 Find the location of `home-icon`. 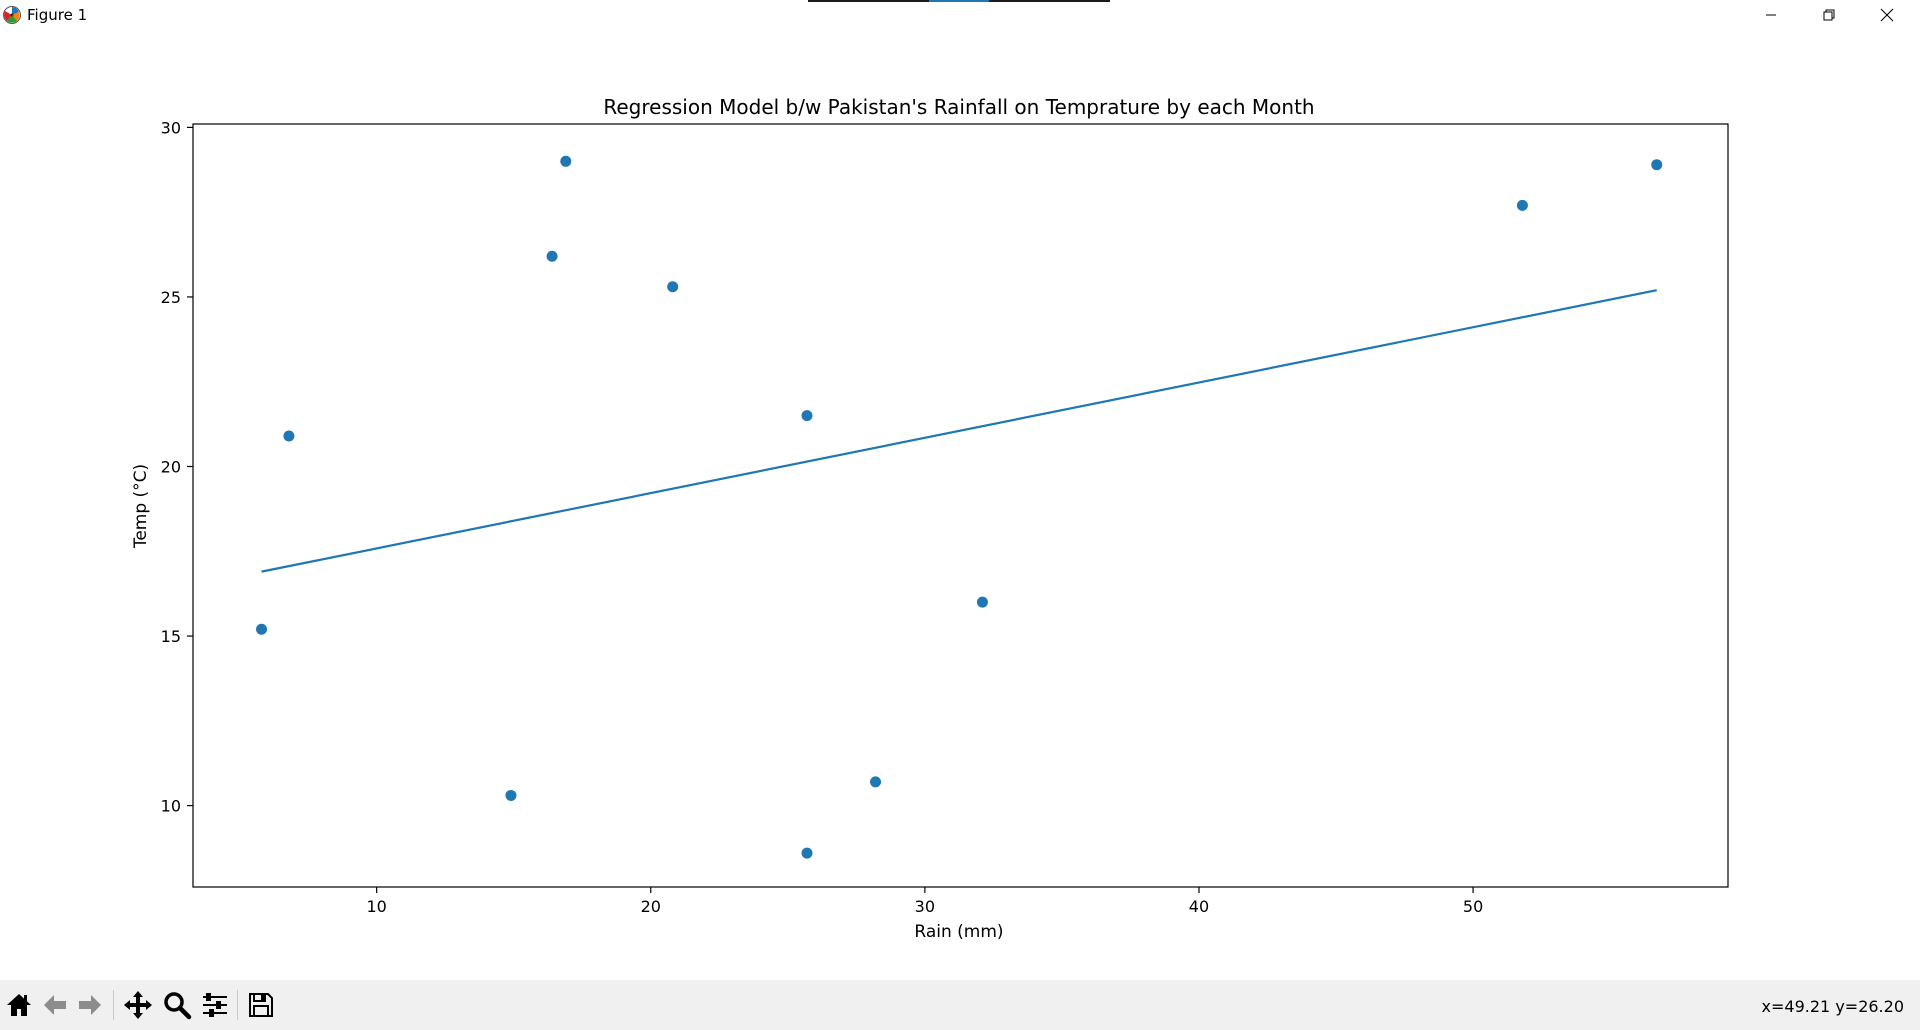

home-icon is located at coordinates (19, 1005).